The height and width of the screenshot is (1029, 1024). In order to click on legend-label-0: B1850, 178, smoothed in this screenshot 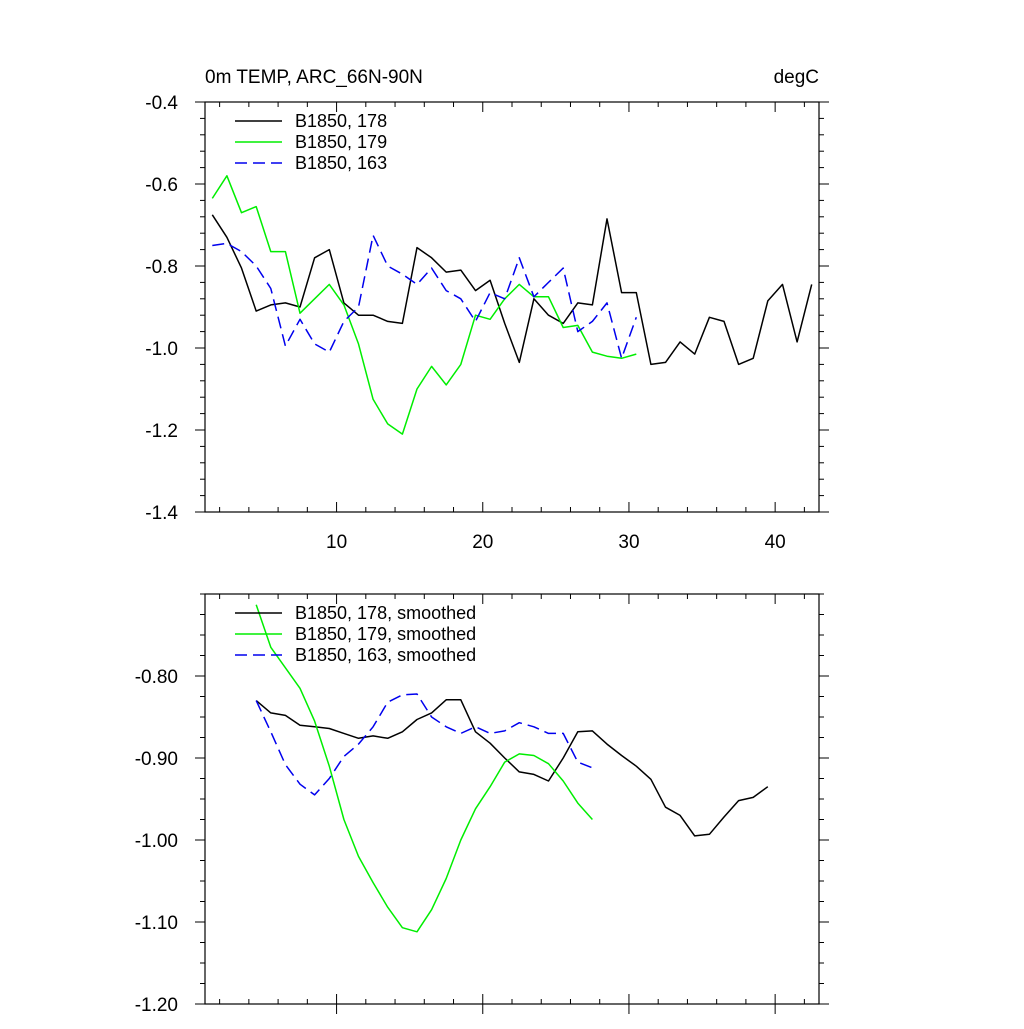, I will do `click(385, 613)`.